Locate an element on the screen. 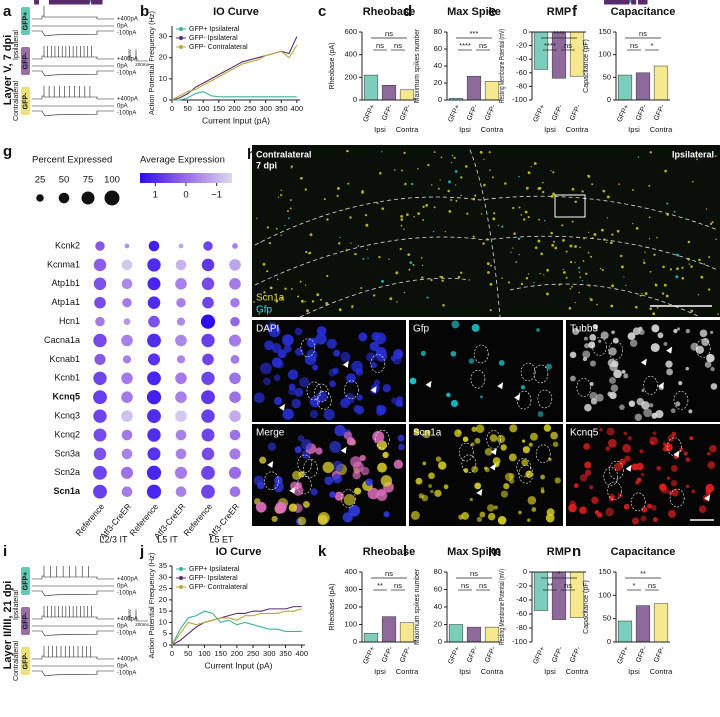 Image resolution: width=720 pixels, height=717 pixels. legend-title: Average Expression is located at coordinates (182, 160).